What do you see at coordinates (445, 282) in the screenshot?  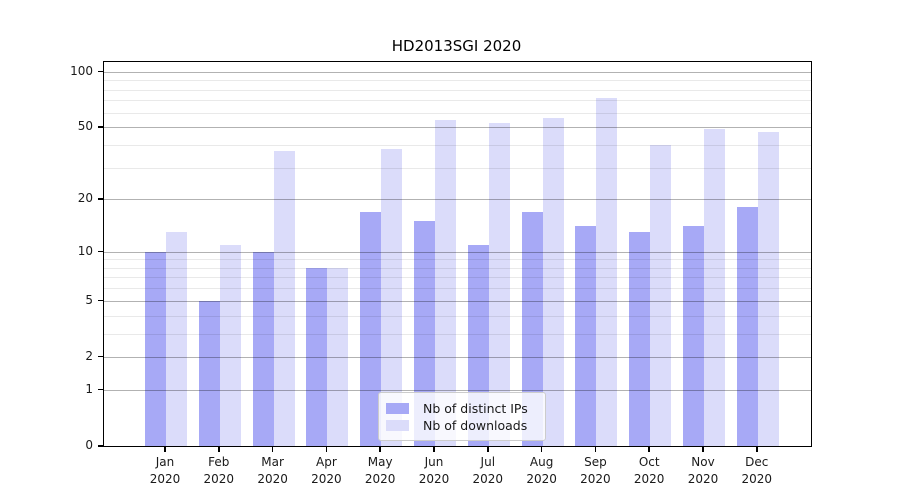 I see `bar-downloads-jun` at bounding box center [445, 282].